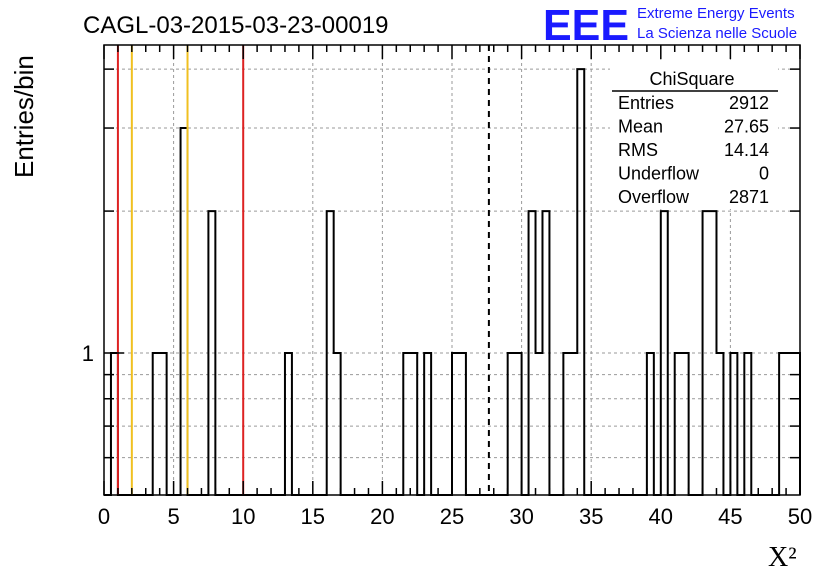 This screenshot has width=836, height=572. Describe the element at coordinates (236, 25) in the screenshot. I see `chart-title: CAGL-03-2015-03-23-00019` at that location.